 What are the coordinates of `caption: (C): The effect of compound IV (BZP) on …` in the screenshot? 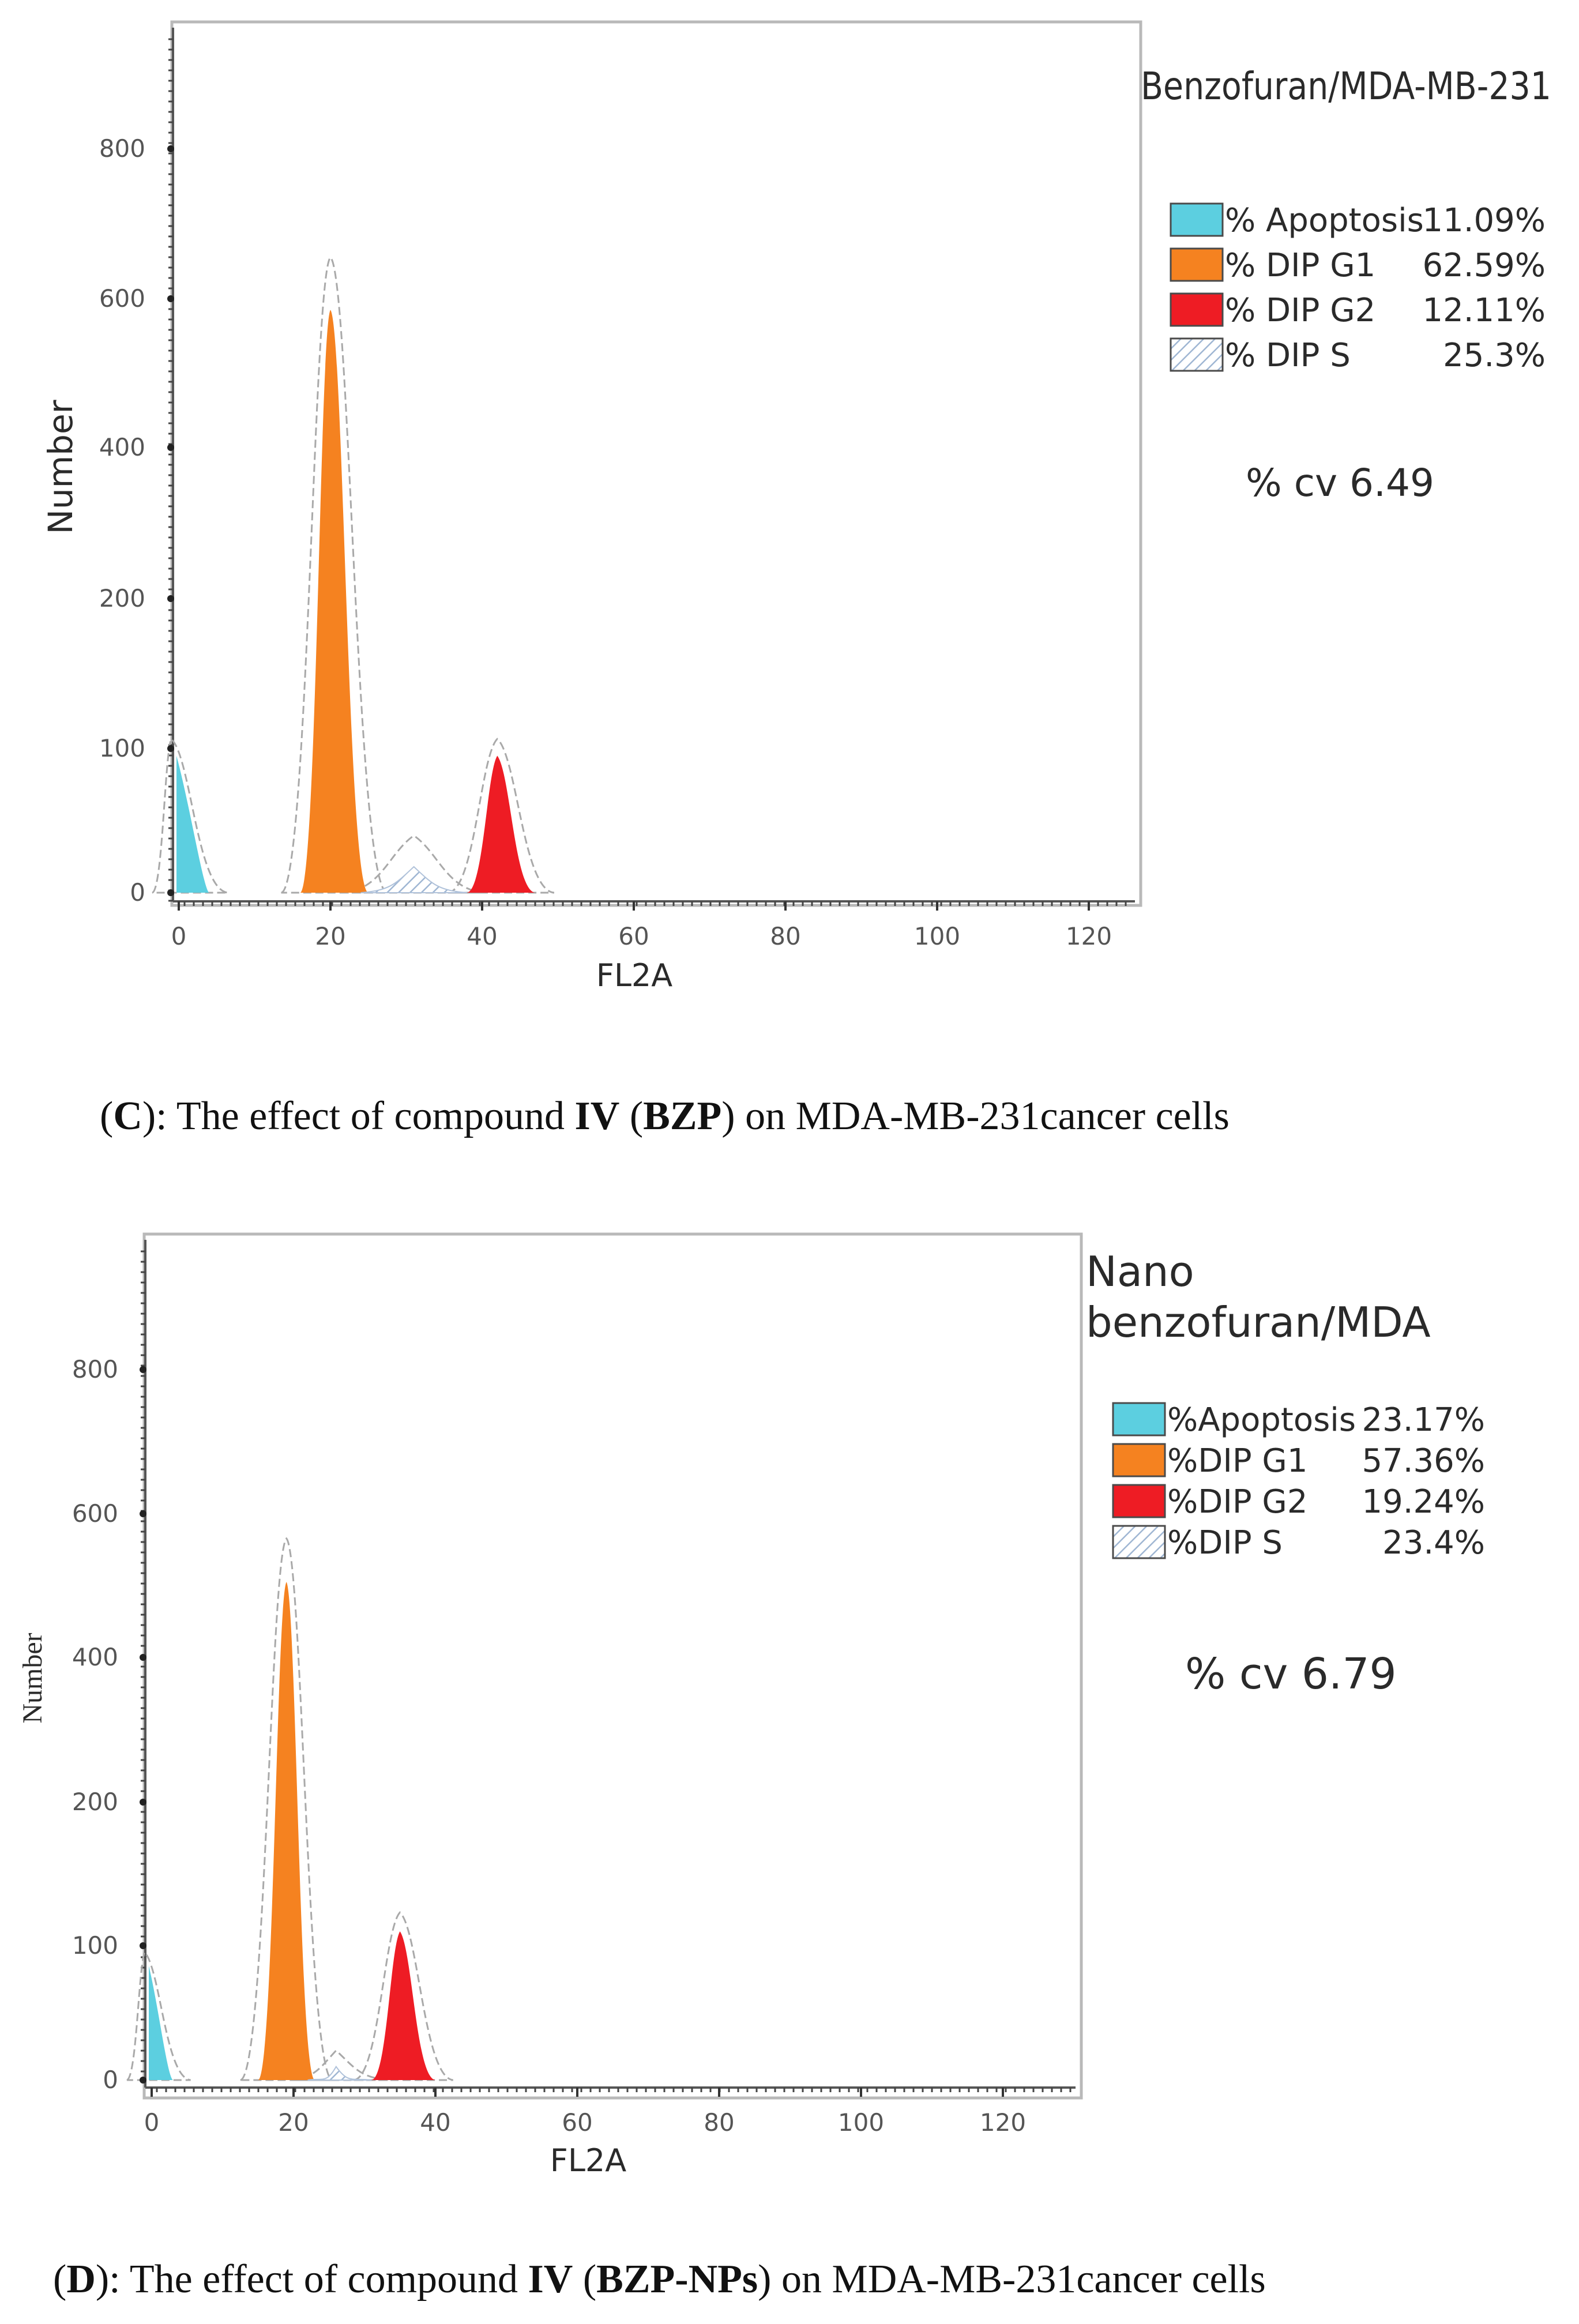 It's located at (665, 1116).